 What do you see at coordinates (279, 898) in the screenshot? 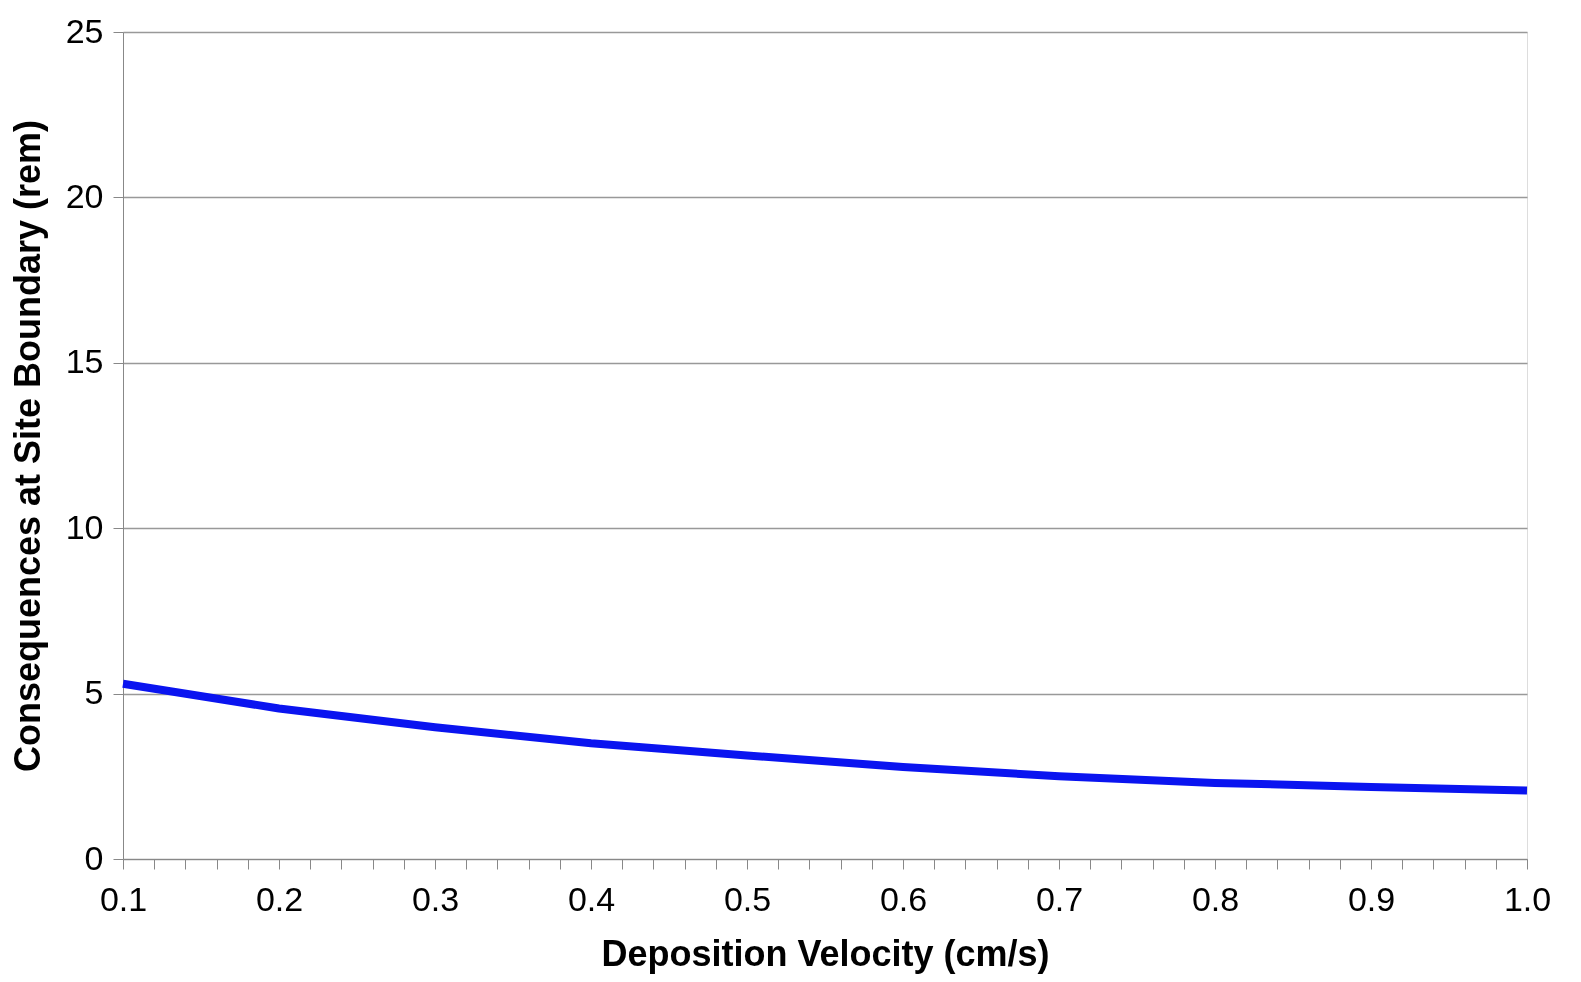
I see `x-tick-label: 0.2` at bounding box center [279, 898].